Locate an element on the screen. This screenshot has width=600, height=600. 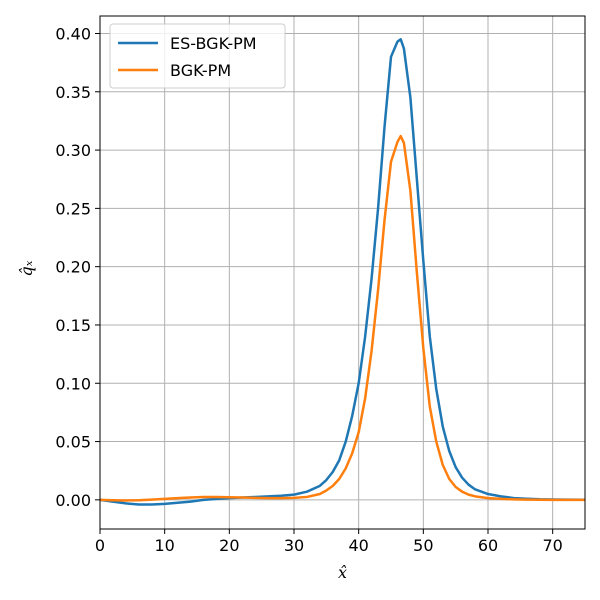
x-tick-label: 10 is located at coordinates (164, 545).